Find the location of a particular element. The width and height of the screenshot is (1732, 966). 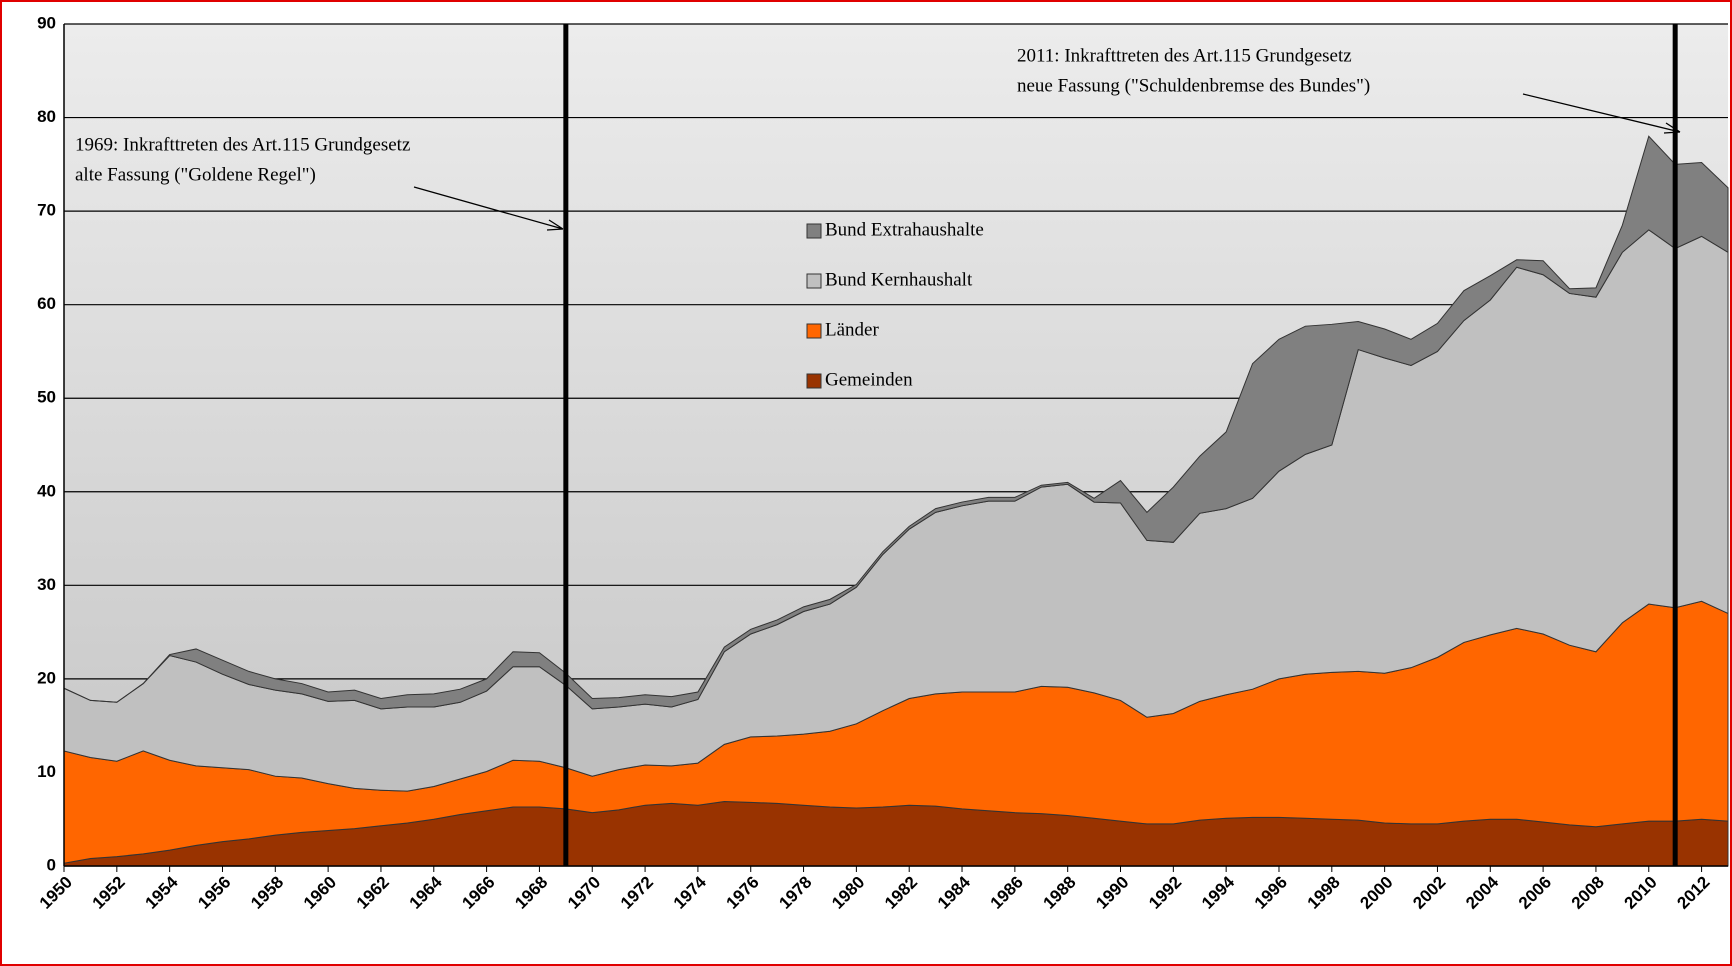

legend-label: Gemeinden is located at coordinates (869, 379).